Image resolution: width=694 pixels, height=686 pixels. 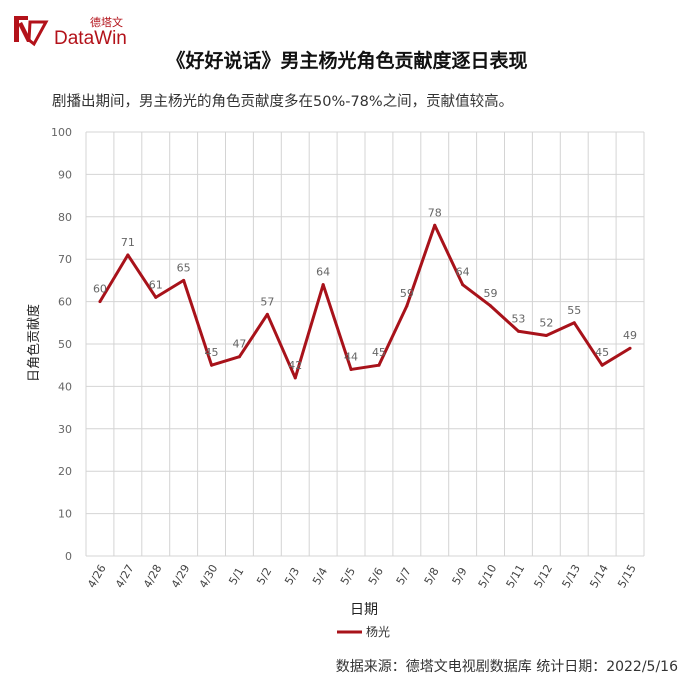 What do you see at coordinates (264, 576) in the screenshot?
I see `x-tick-label: 5/2` at bounding box center [264, 576].